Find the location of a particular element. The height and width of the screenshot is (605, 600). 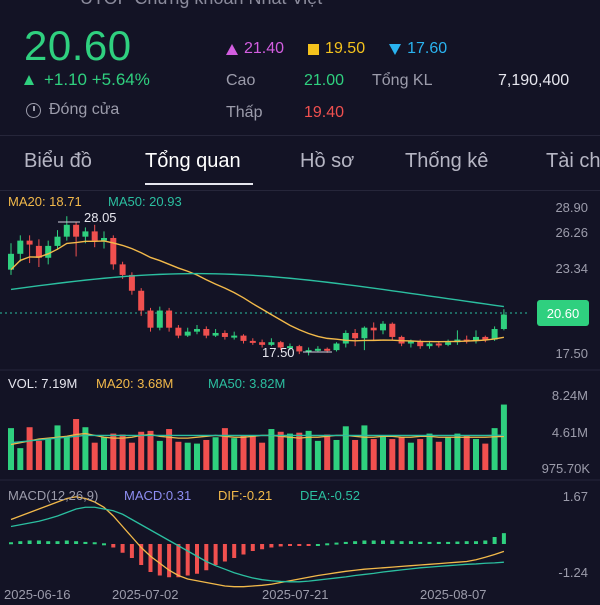

market-status: Đóng cửa is located at coordinates (72, 110).